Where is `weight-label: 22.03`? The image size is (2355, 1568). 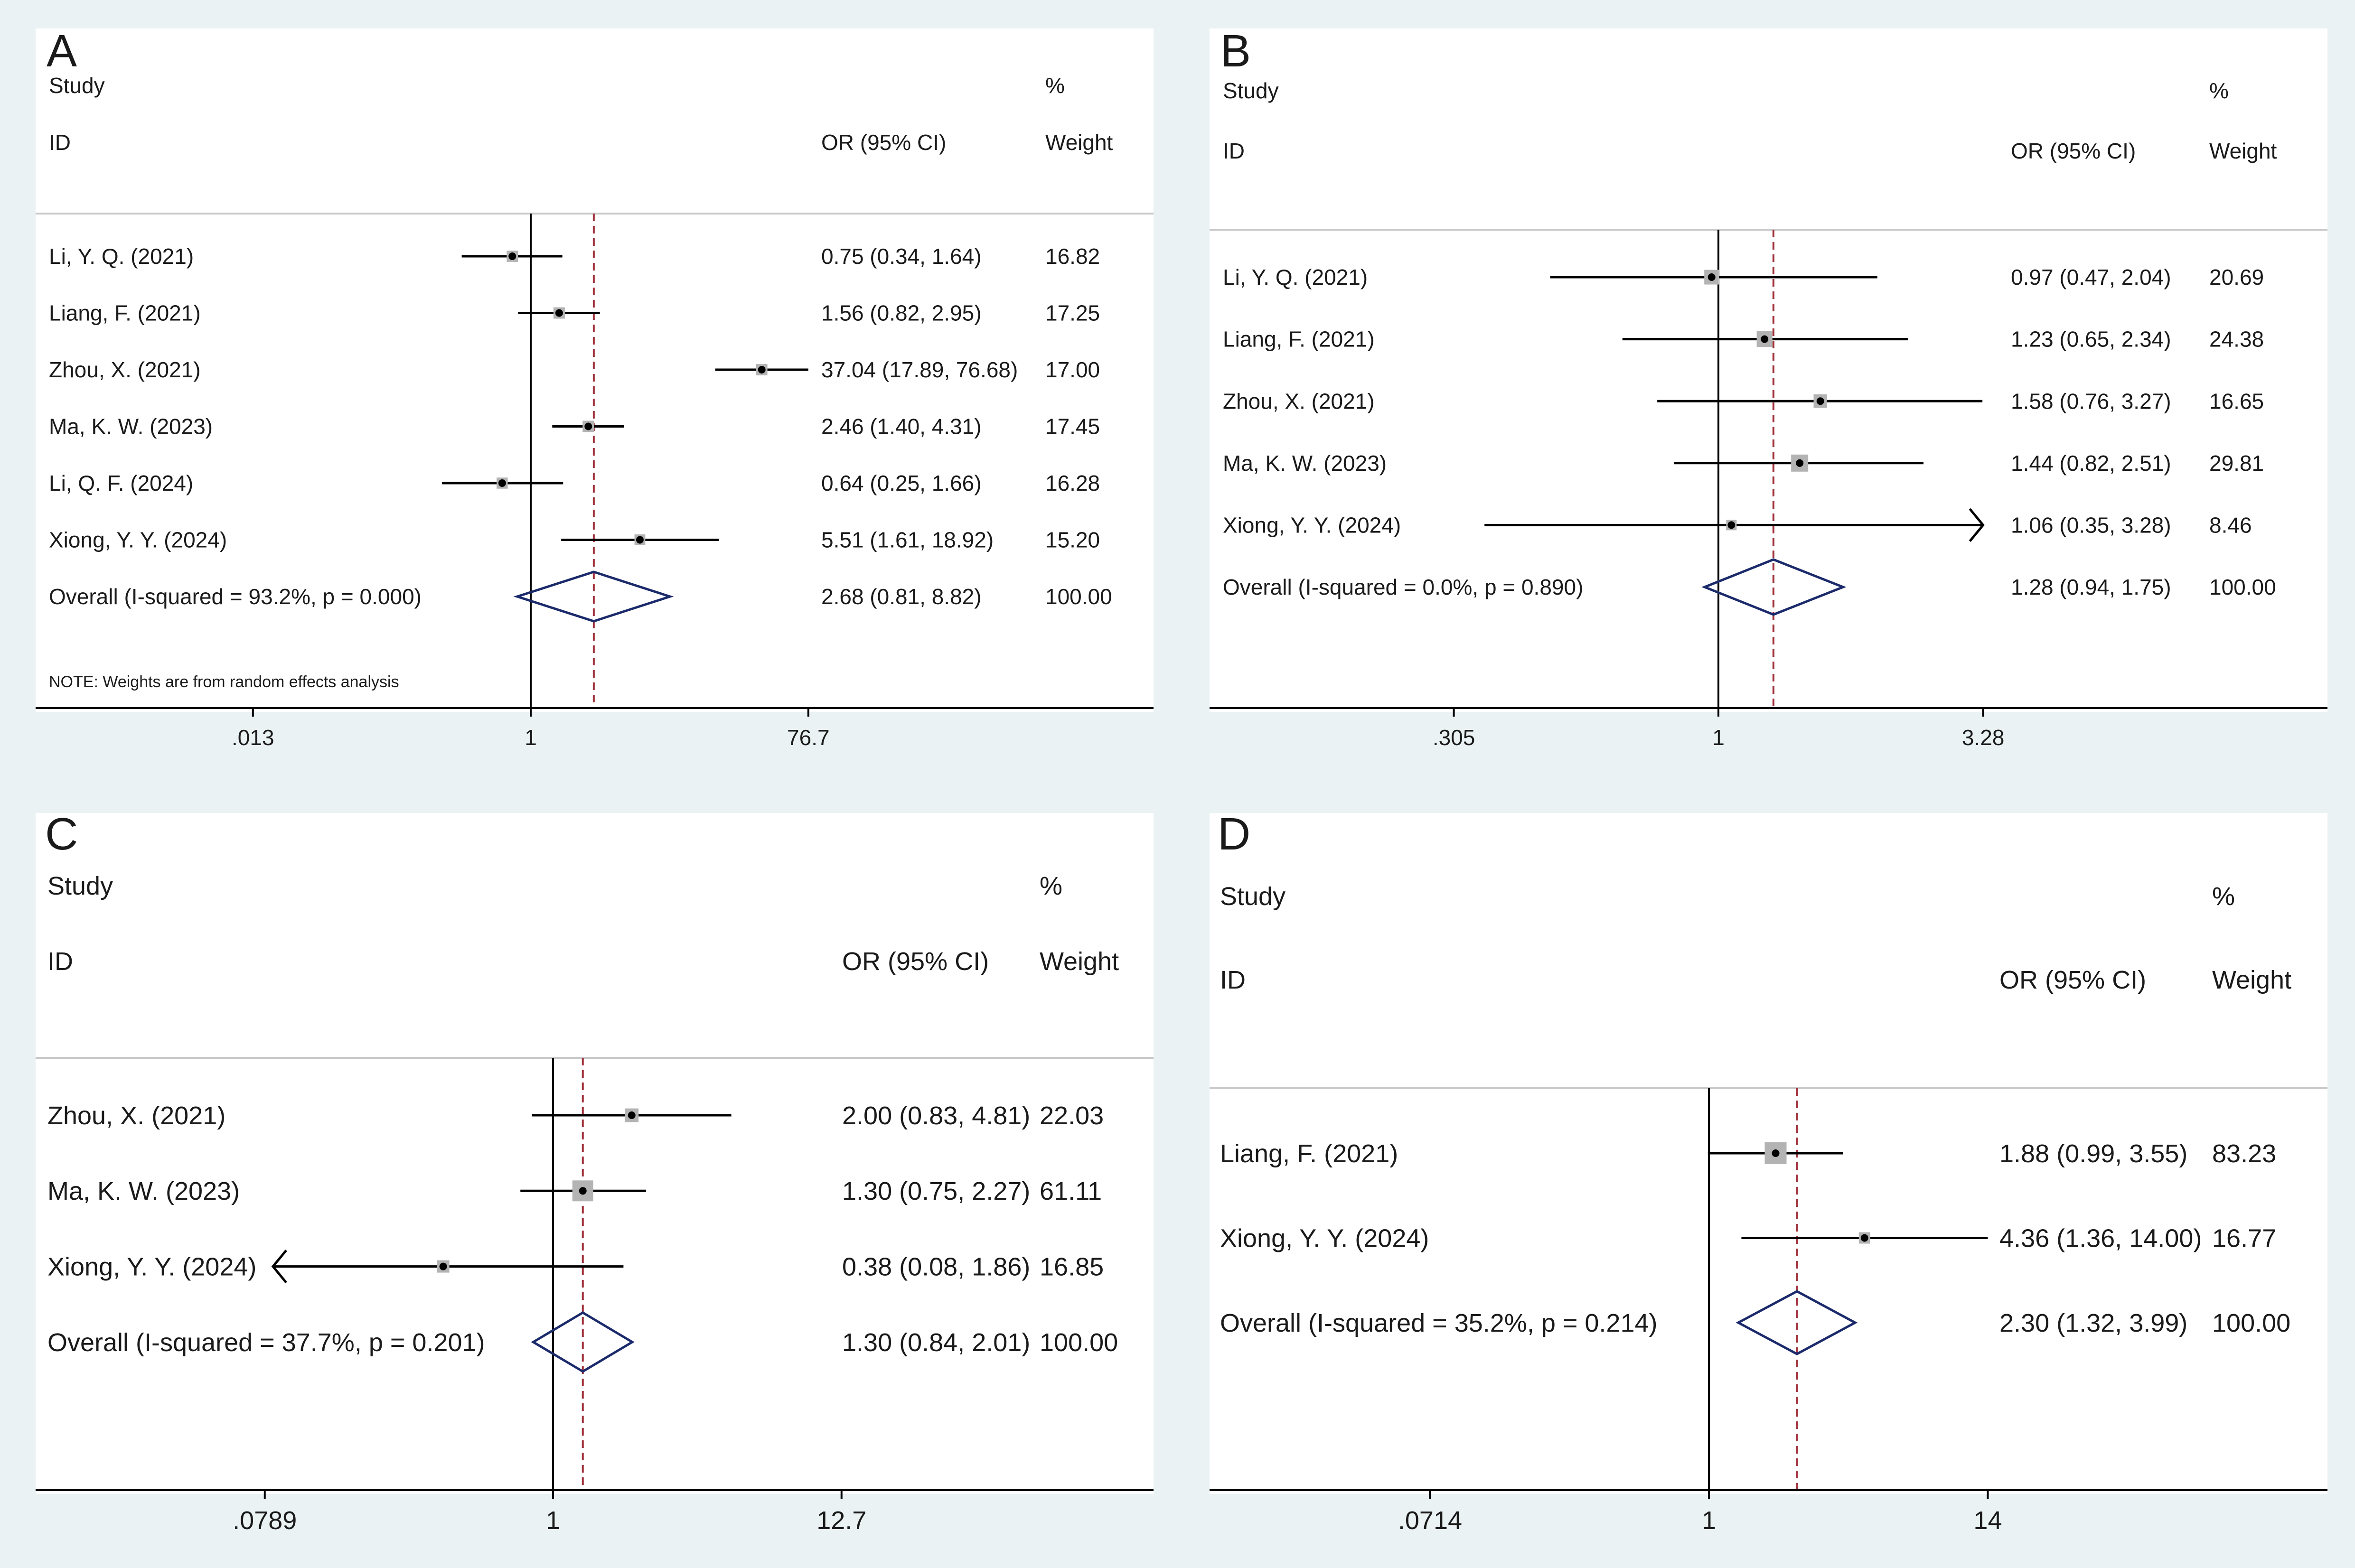 weight-label: 22.03 is located at coordinates (1072, 1116).